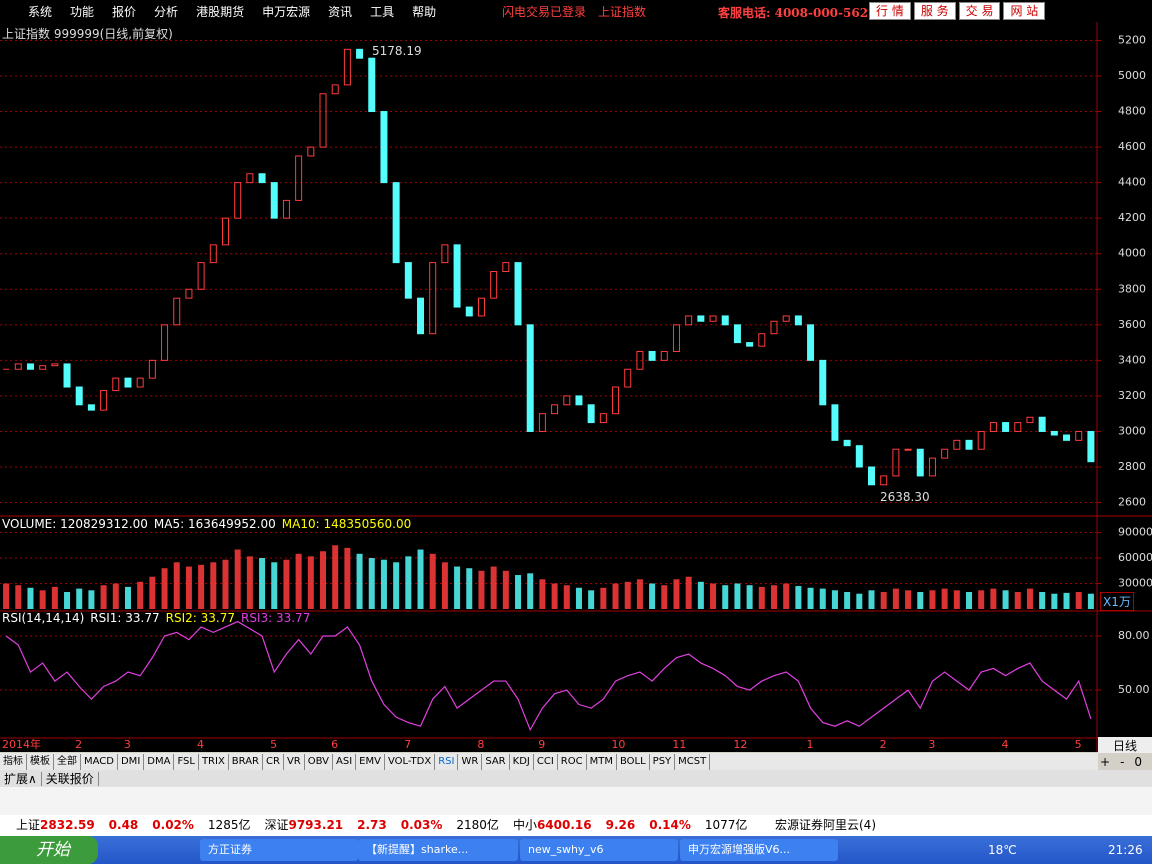 The height and width of the screenshot is (864, 1152). What do you see at coordinates (124, 12) in the screenshot?
I see `menu-item: 报价` at bounding box center [124, 12].